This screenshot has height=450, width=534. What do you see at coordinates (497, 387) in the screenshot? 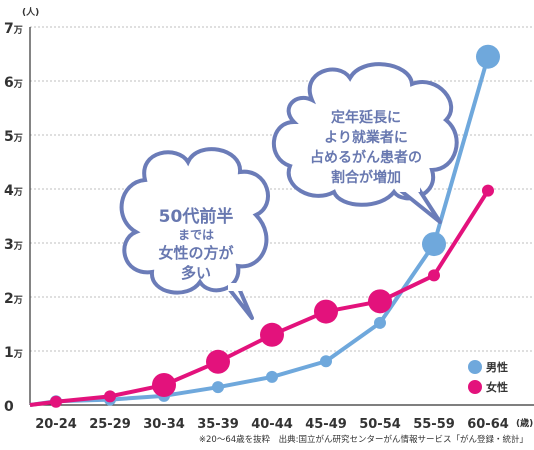
I see `legend-label-women: 女性` at bounding box center [497, 387].